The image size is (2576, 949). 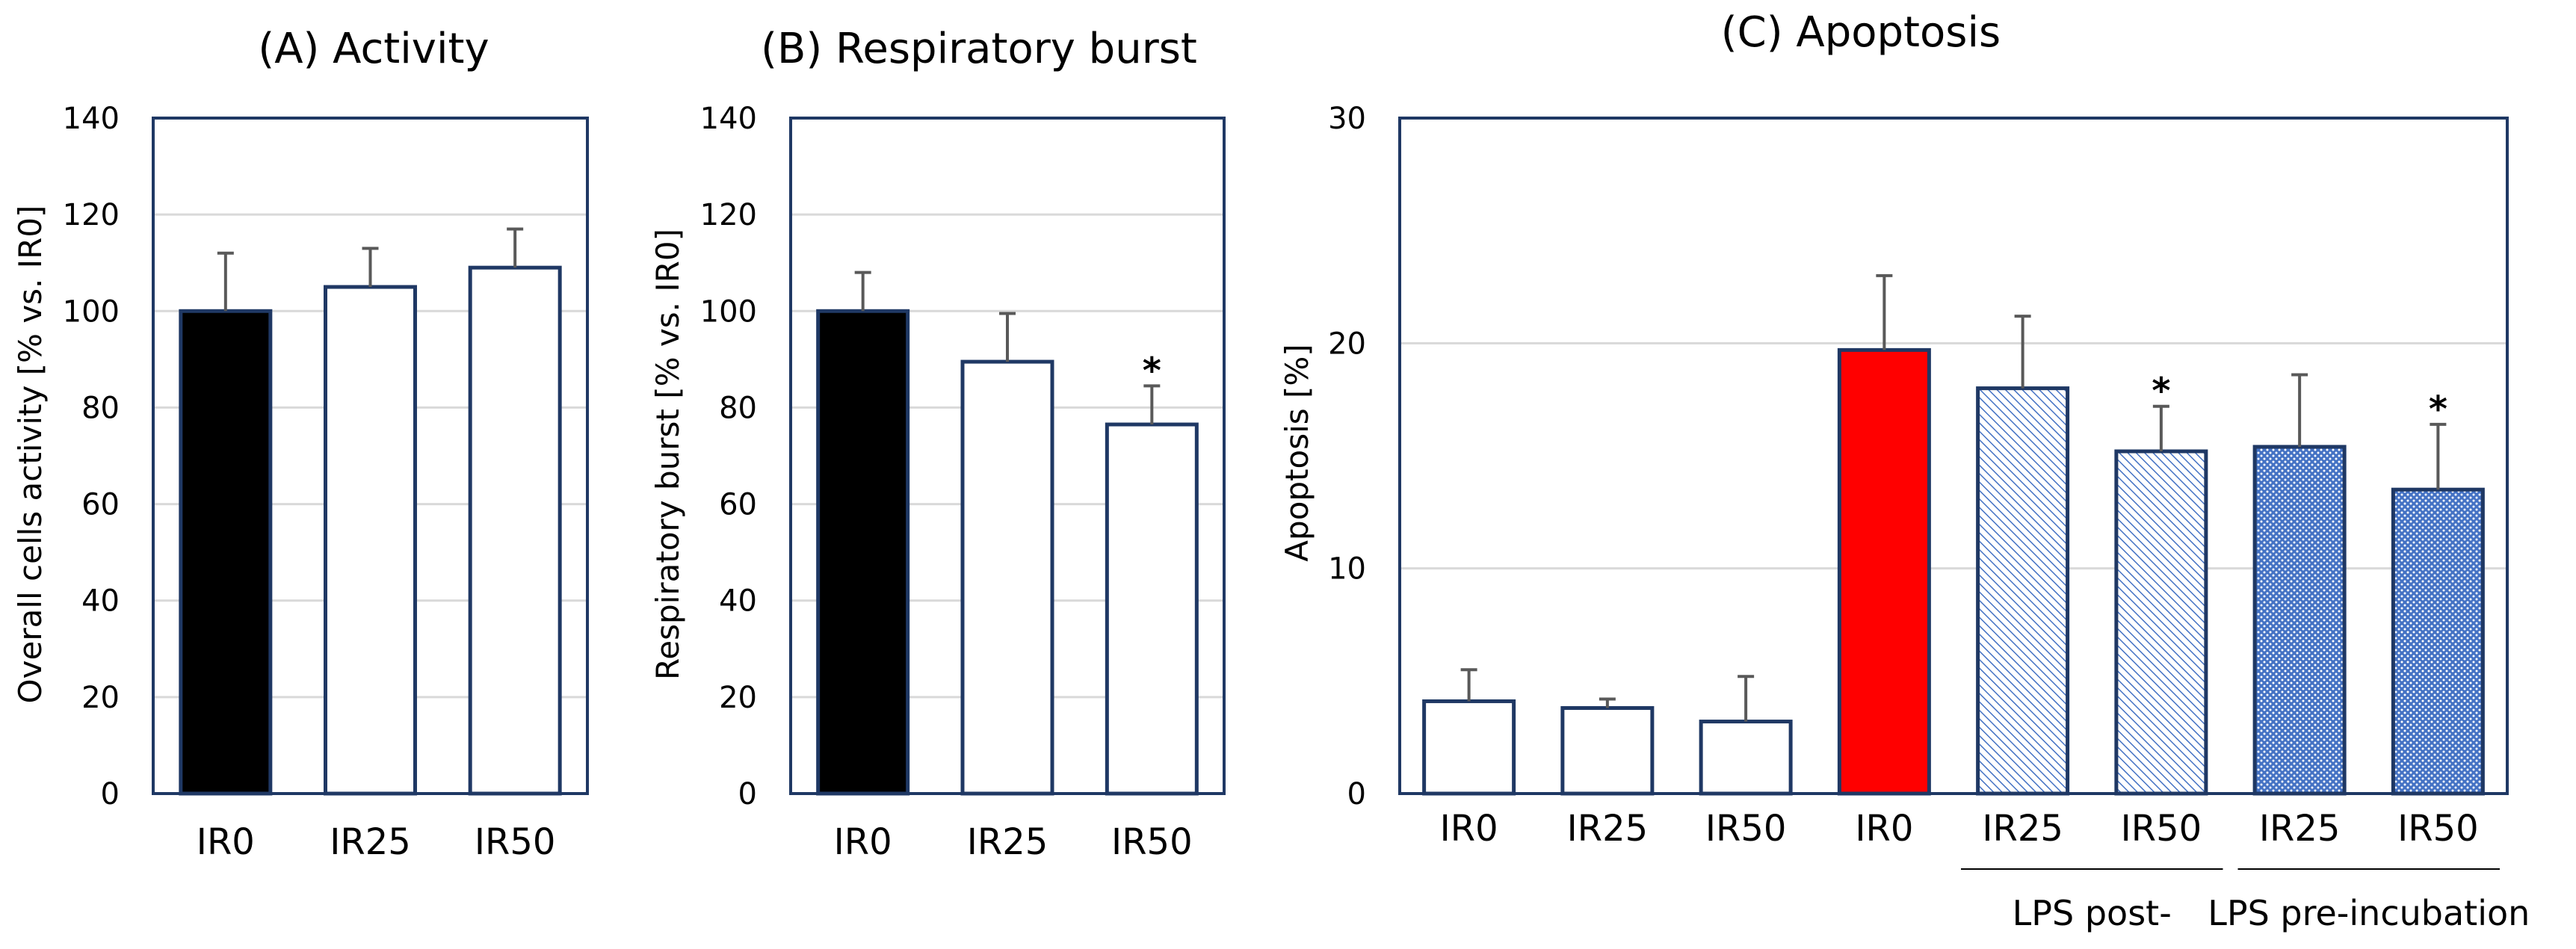 What do you see at coordinates (979, 49) in the screenshot?
I see `panel-b-title: (B) Respiratory burst` at bounding box center [979, 49].